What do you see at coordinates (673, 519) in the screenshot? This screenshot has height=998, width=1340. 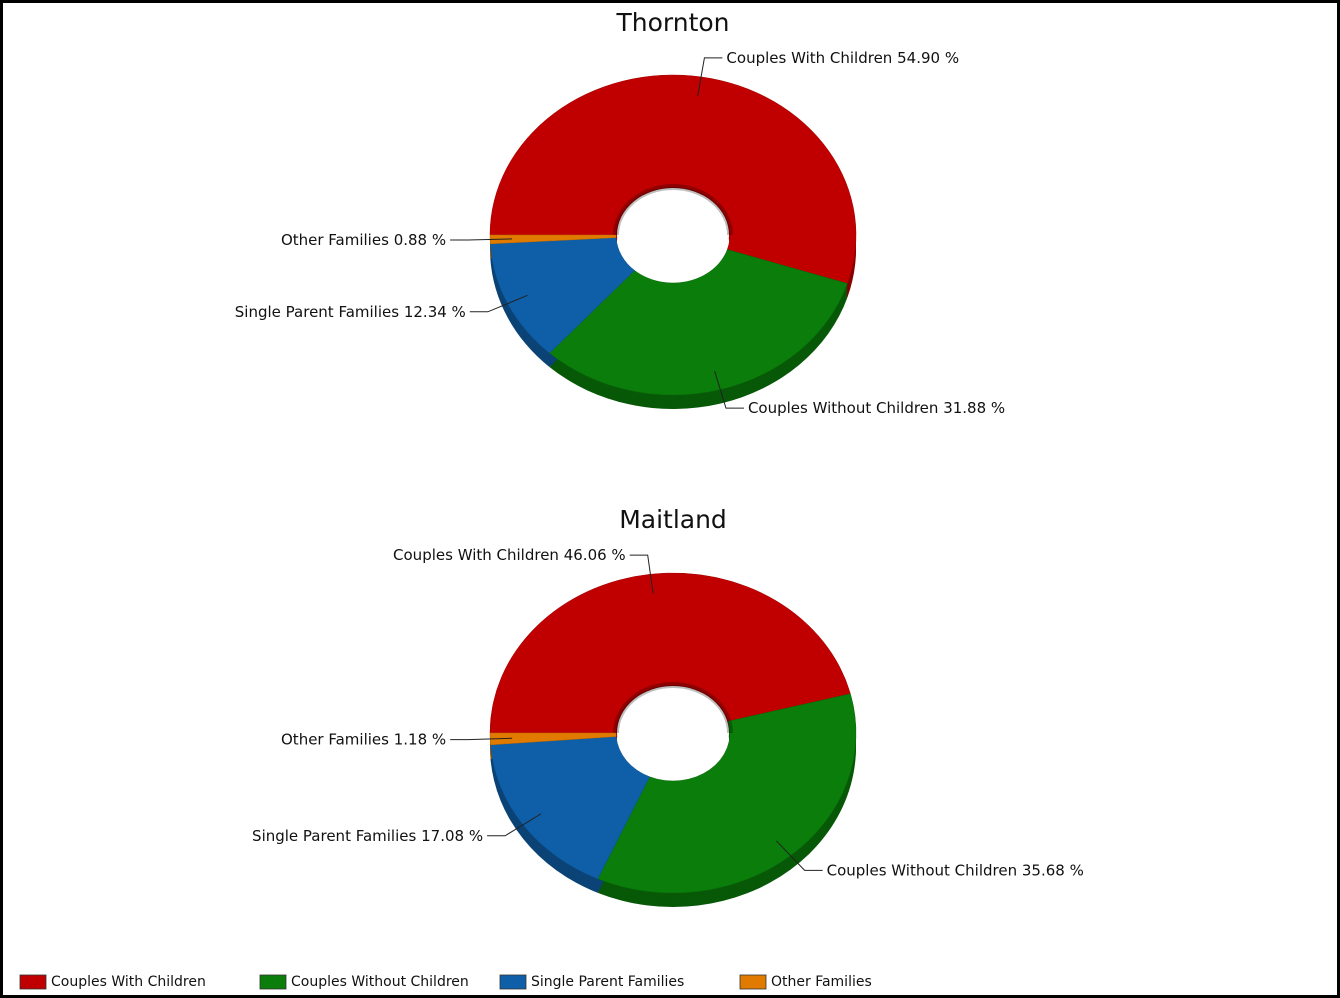 I see `chart-title: Maitland` at bounding box center [673, 519].